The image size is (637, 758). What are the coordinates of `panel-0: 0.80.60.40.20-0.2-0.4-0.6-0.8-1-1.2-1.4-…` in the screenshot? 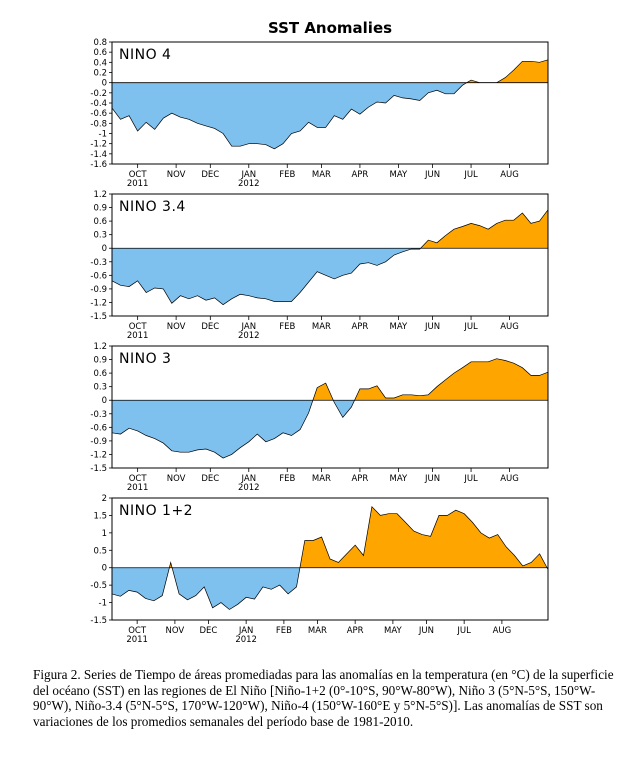 It's located at (319, 113).